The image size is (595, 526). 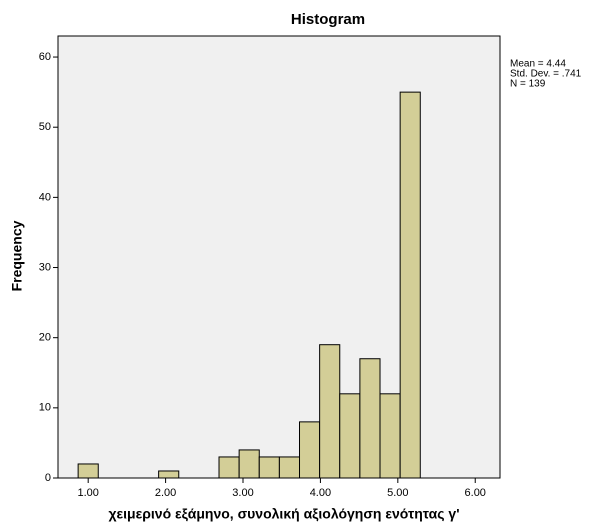 I want to click on x-tick-label: 1.00, so click(x=87, y=493).